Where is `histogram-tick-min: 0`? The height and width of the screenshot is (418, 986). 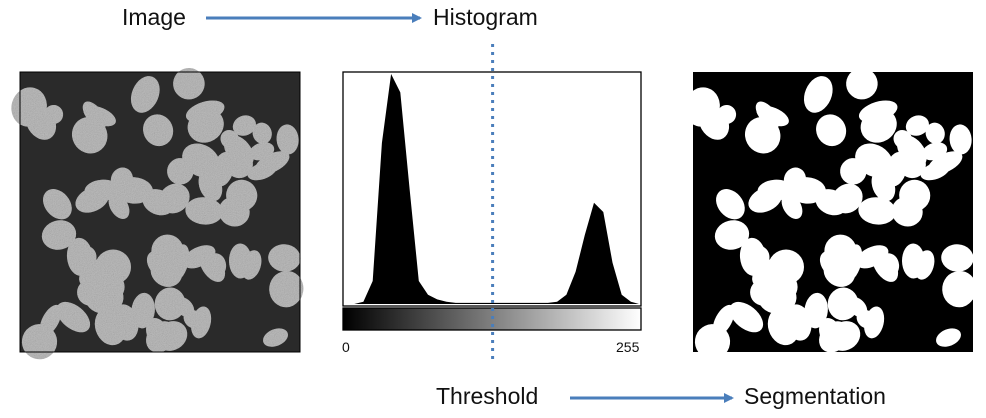 histogram-tick-min: 0 is located at coordinates (346, 347).